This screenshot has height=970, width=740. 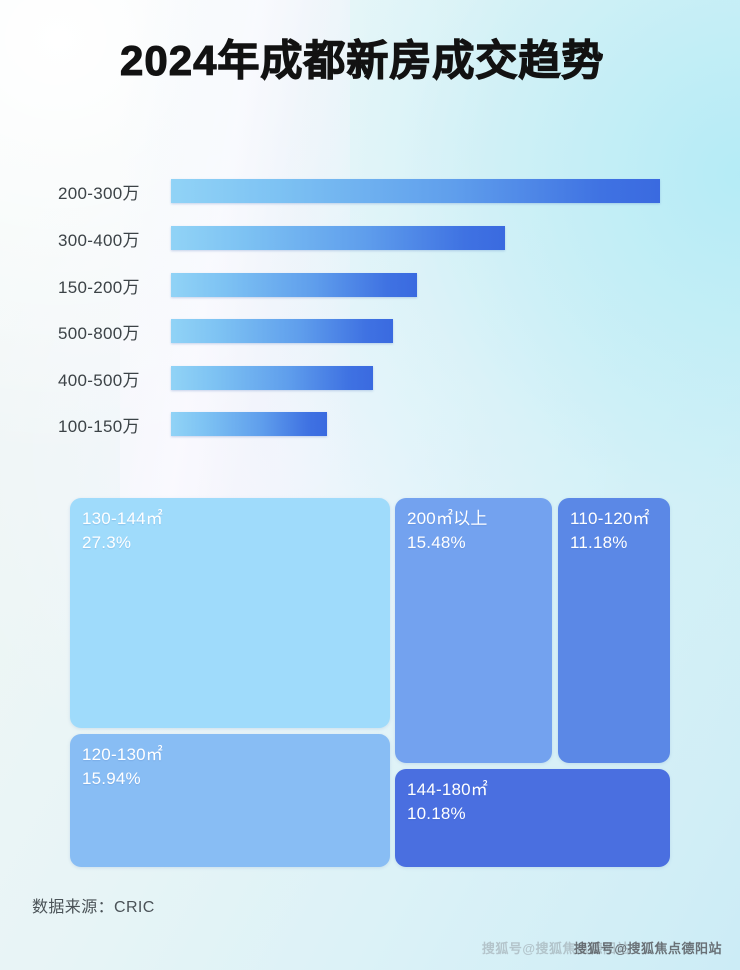 I want to click on treemap-cell-name: 120-130㎡, so click(x=122, y=754).